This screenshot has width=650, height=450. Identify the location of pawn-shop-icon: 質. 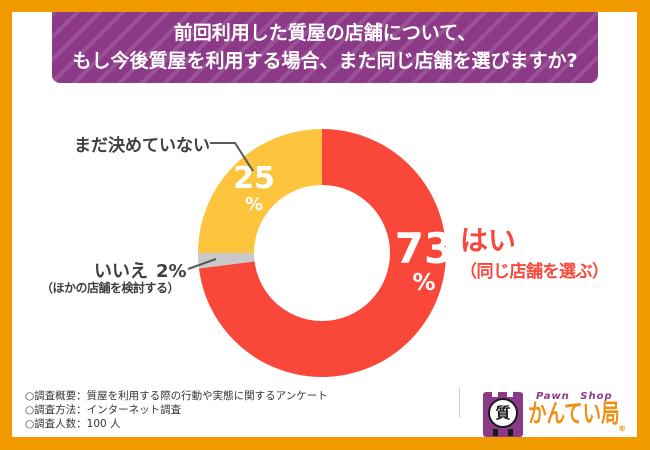
(503, 414).